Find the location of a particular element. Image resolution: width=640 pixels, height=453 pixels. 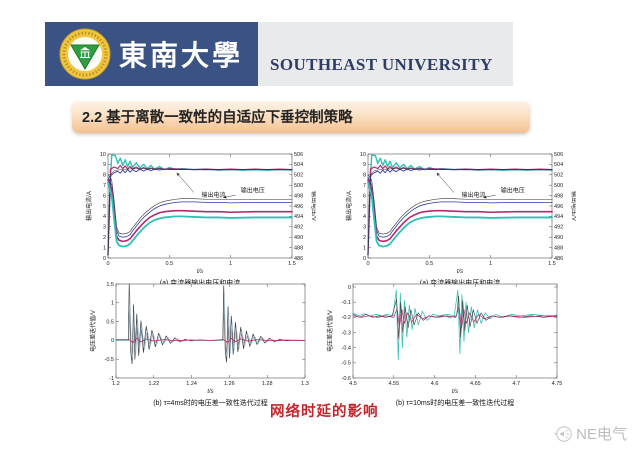

university-name-en: SOUTHEAST UNIVERSITY is located at coordinates (381, 64).